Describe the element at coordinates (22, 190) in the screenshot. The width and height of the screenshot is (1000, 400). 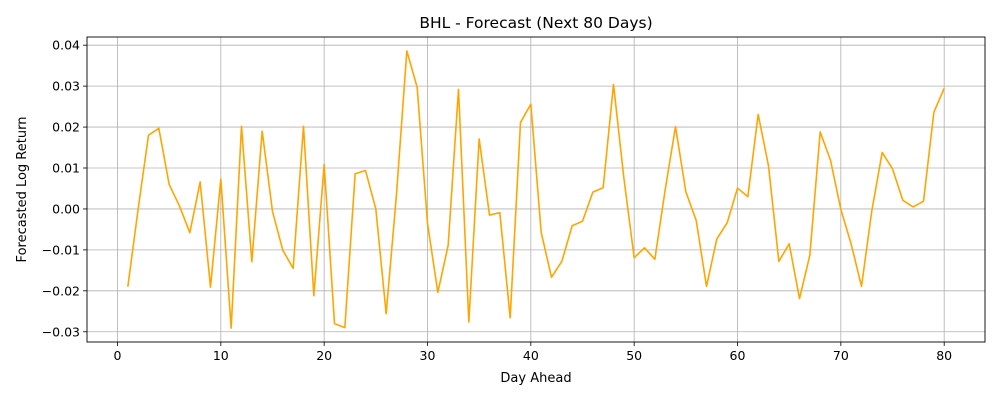
I see `y-axis-label: Forecasted Log Return` at that location.